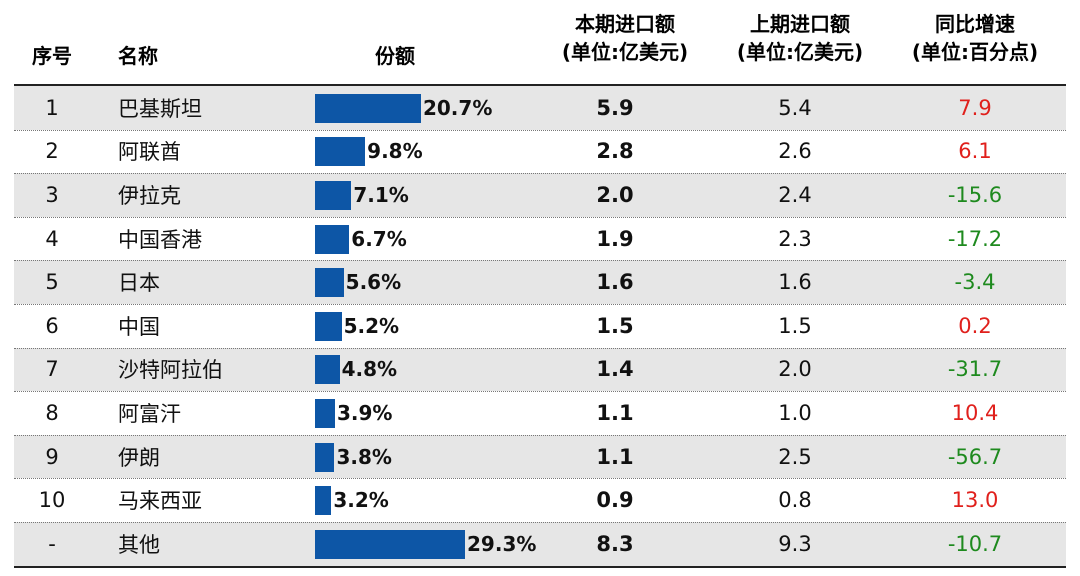 This screenshot has width=1080, height=576. What do you see at coordinates (615, 151) in the screenshot?
I see `current: 2.8` at bounding box center [615, 151].